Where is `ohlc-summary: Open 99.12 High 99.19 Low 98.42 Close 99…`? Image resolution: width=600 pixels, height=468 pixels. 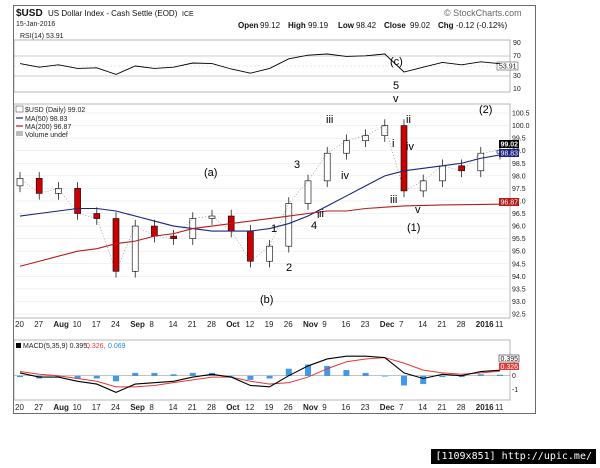
ohlc-summary: Open 99.12 High 99.19 Low 98.42 Close 99… is located at coordinates (372, 25).